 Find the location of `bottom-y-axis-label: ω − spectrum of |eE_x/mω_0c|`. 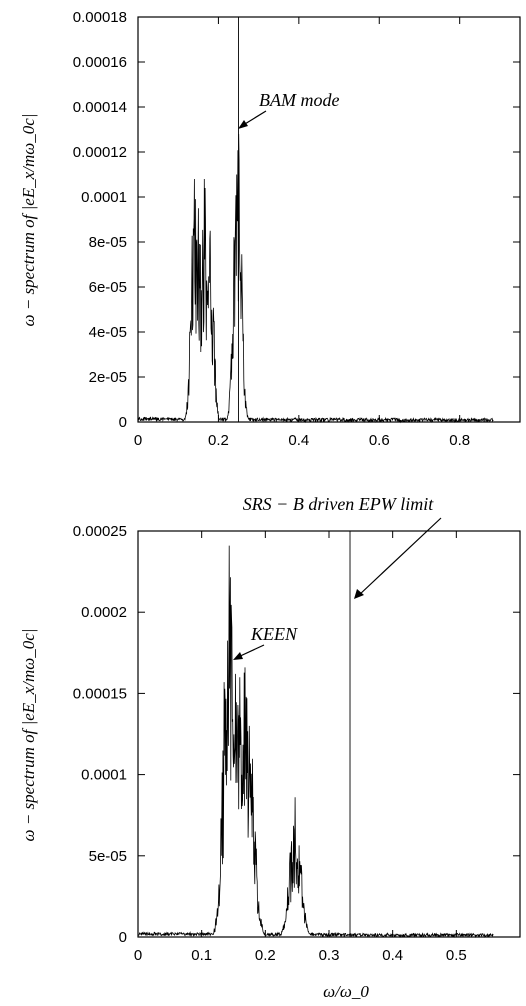

bottom-y-axis-label: ω − spectrum of |eE_x/mω_0c| is located at coordinates (28, 735).